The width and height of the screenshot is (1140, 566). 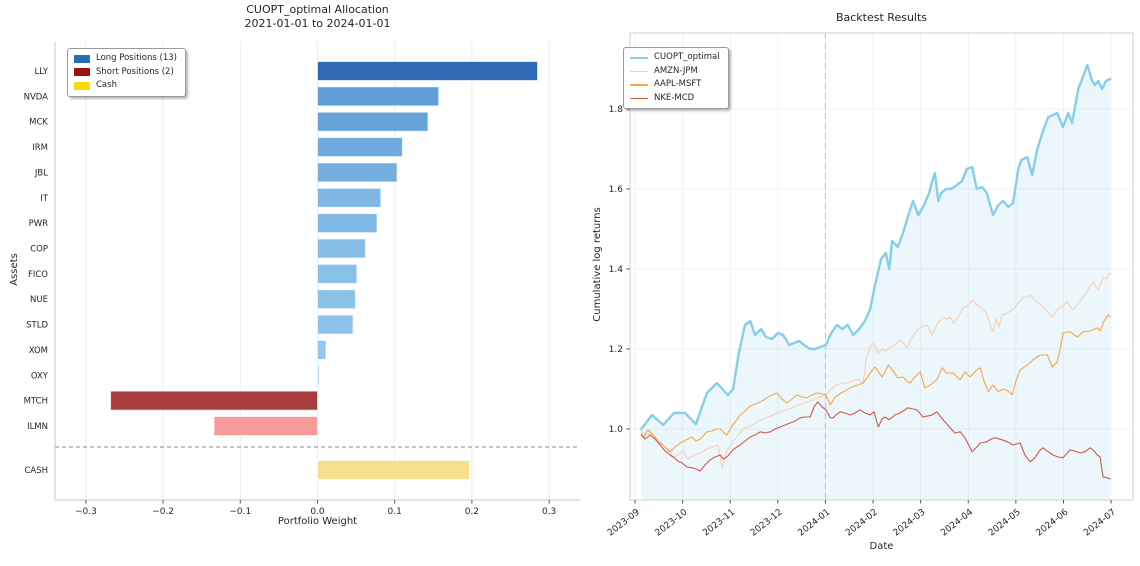 What do you see at coordinates (336, 299) in the screenshot?
I see `bar-NUE` at bounding box center [336, 299].